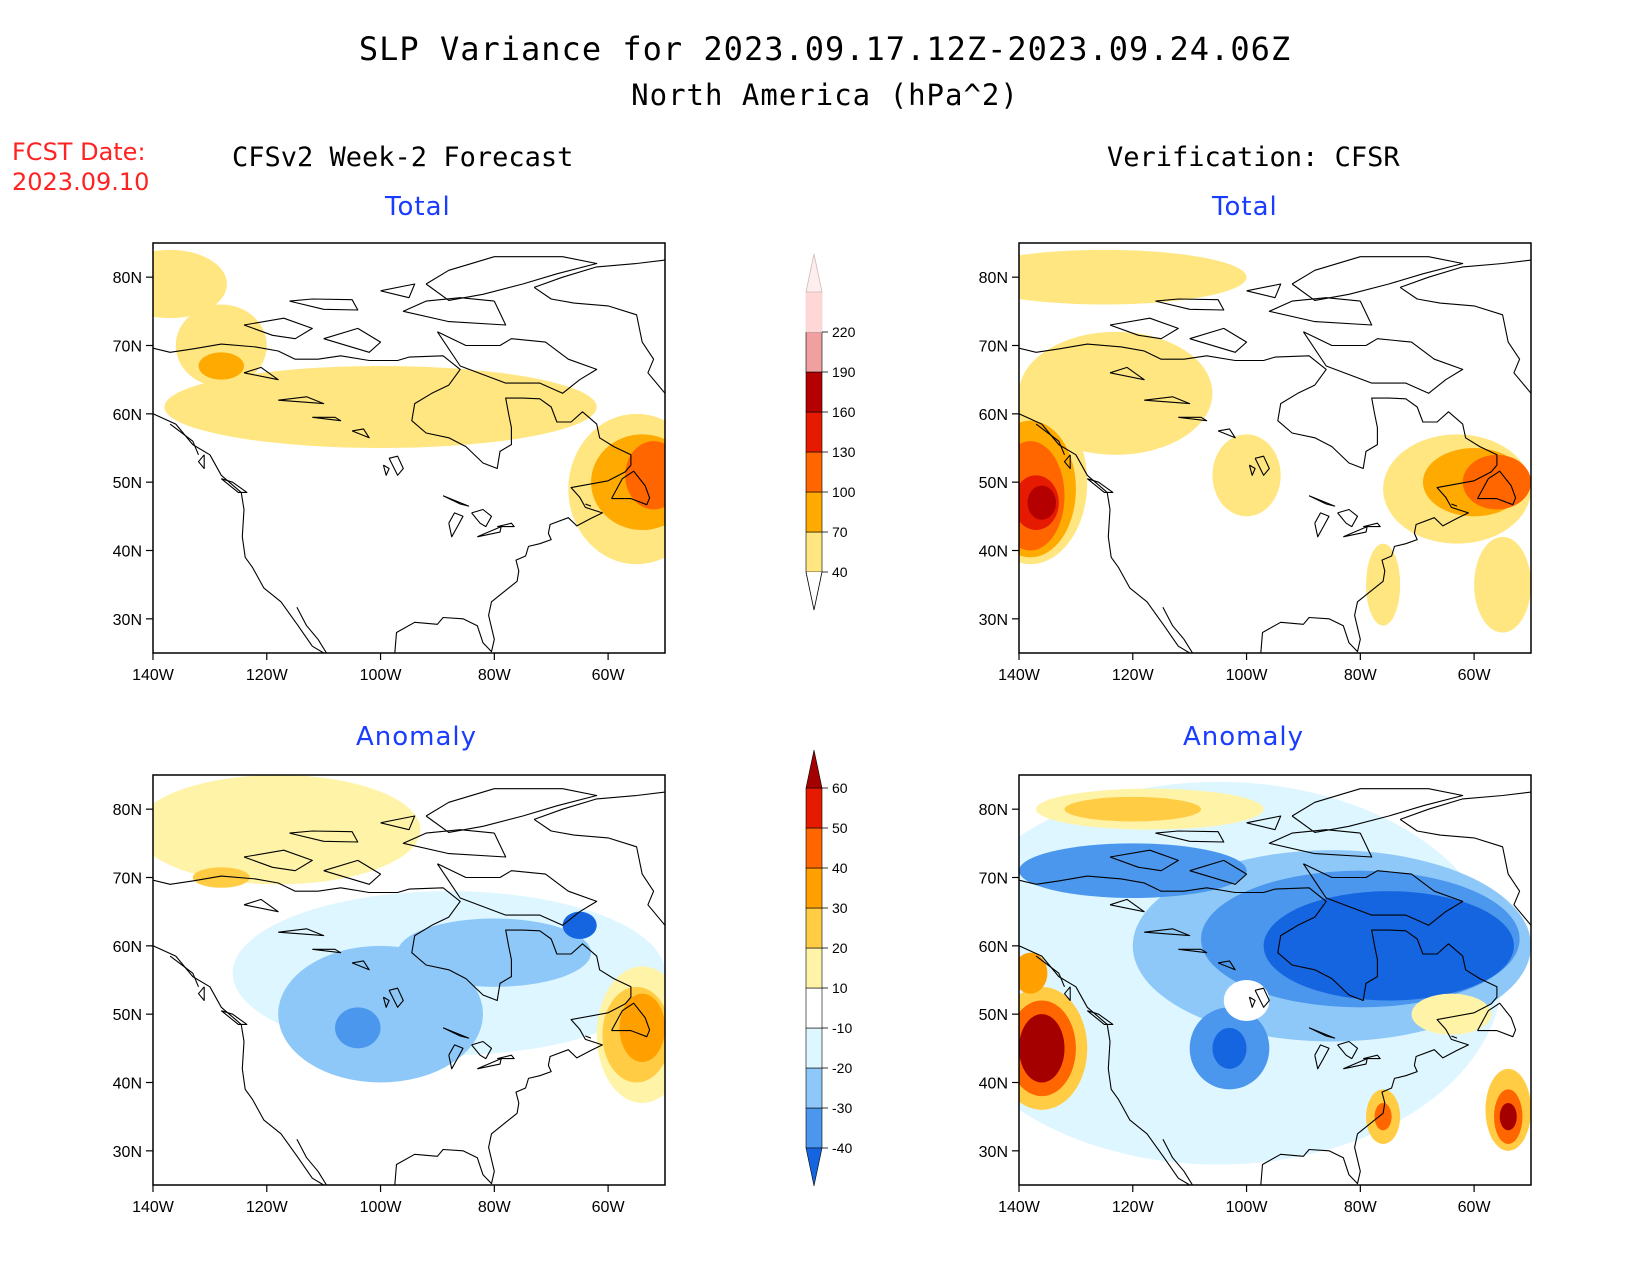 This screenshot has height=1275, width=1650. What do you see at coordinates (1253, 157) in the screenshot?
I see `verification-column-heading: Verification: CFSR` at bounding box center [1253, 157].